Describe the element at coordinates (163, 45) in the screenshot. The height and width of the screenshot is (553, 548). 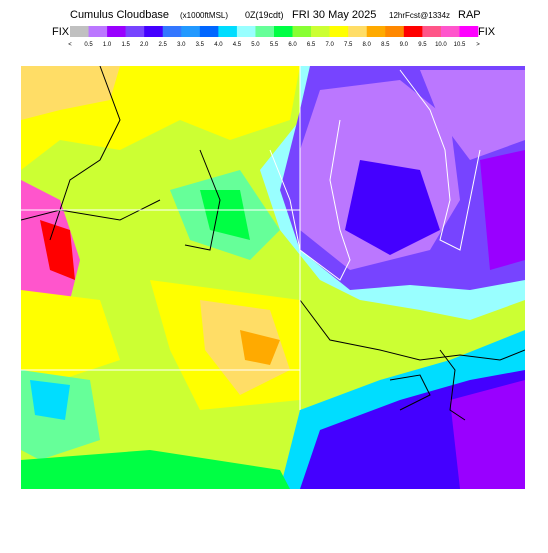
I see `legend-label: 2.5` at that location.